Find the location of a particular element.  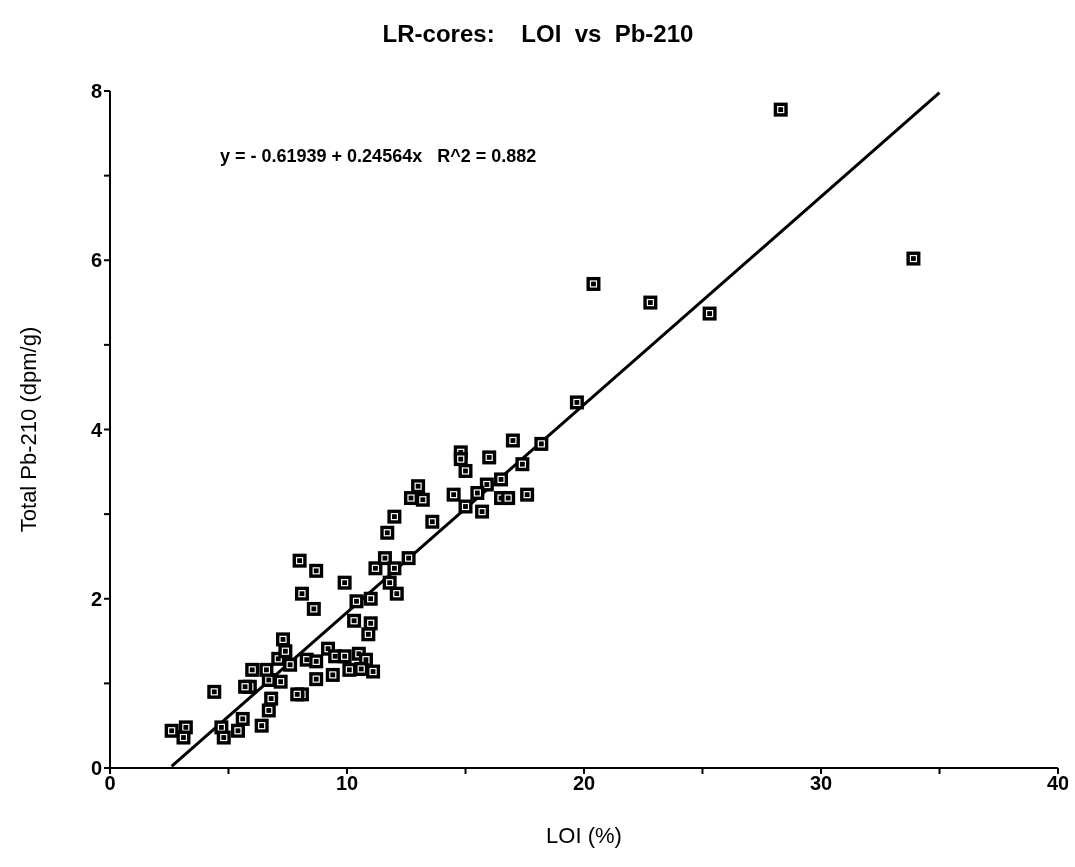

y-tick-label: 0 is located at coordinates (96, 768).